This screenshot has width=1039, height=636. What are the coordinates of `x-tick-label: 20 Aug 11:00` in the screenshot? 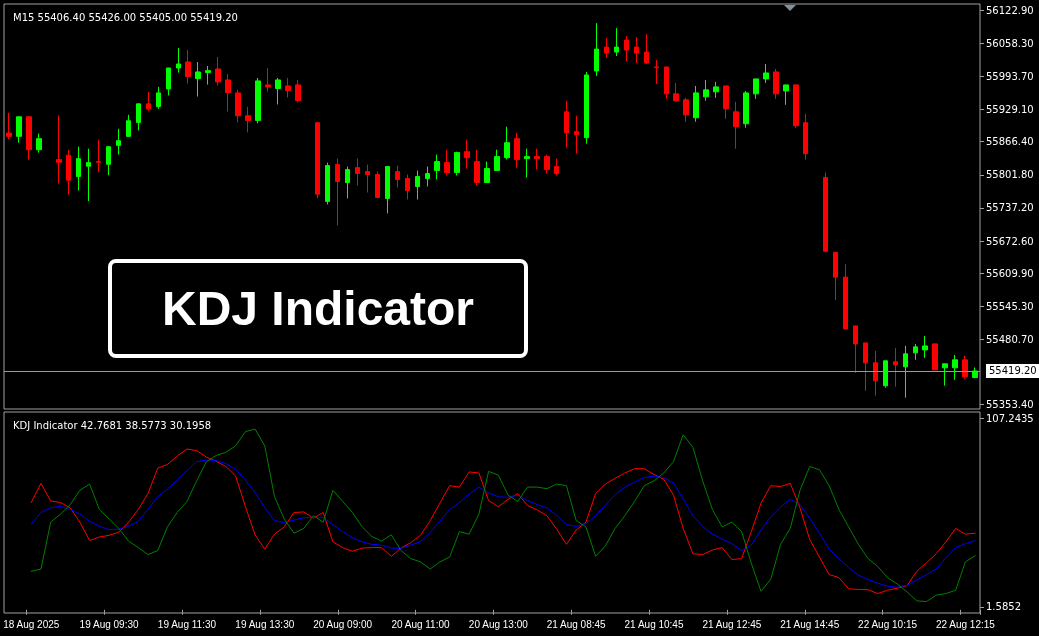 It's located at (421, 624).